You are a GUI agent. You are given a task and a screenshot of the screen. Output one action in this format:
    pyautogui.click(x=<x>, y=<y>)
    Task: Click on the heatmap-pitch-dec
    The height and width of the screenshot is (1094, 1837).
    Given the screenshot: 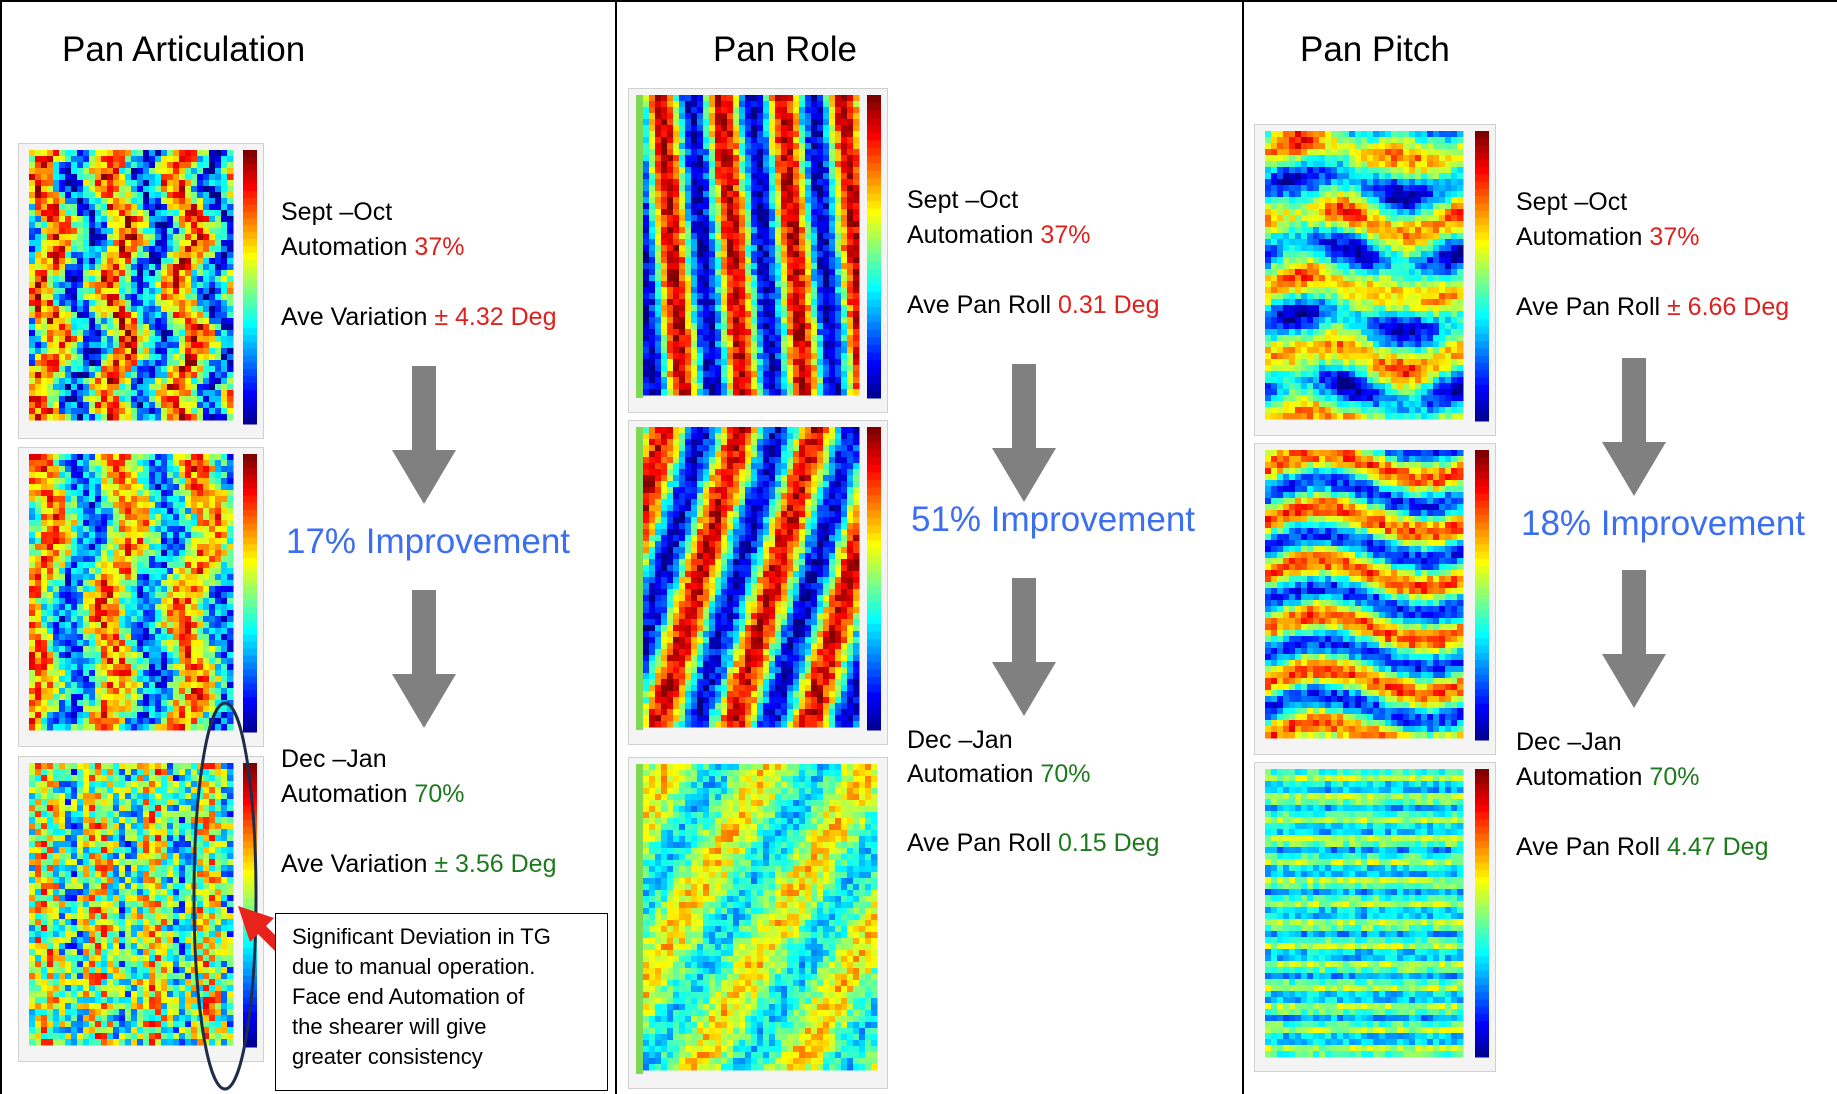 What is the action you would take?
    pyautogui.click(x=1375, y=917)
    